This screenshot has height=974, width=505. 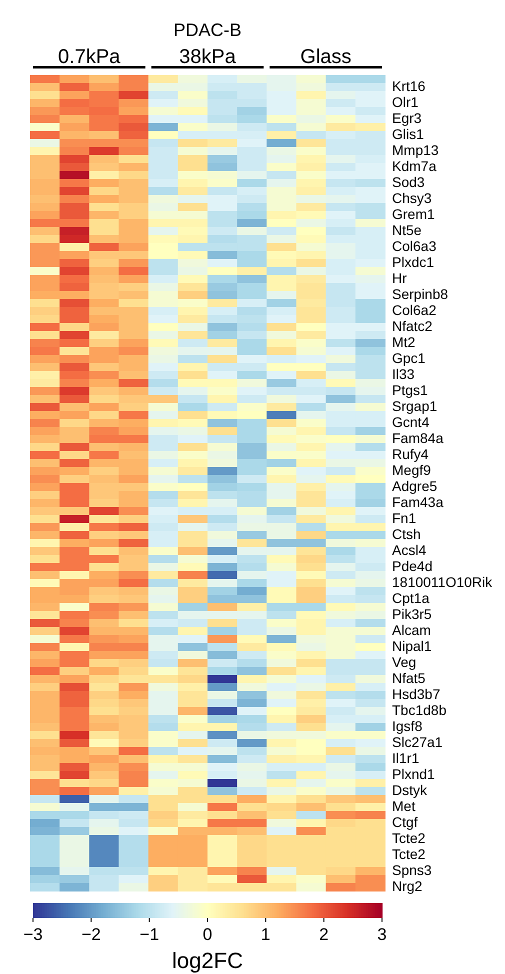 I want to click on y-tick-label: Grem1, so click(x=413, y=214).